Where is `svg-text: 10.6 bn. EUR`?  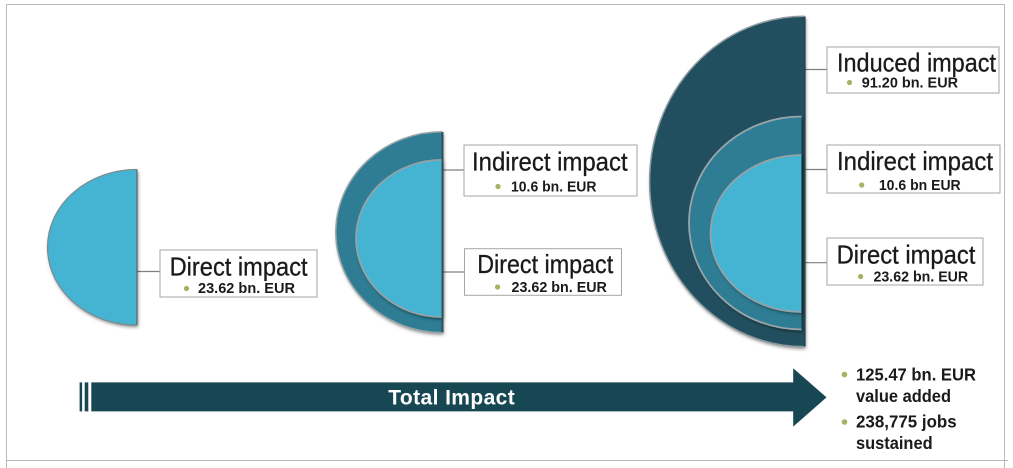
svg-text: 10.6 bn. EUR is located at coordinates (554, 186).